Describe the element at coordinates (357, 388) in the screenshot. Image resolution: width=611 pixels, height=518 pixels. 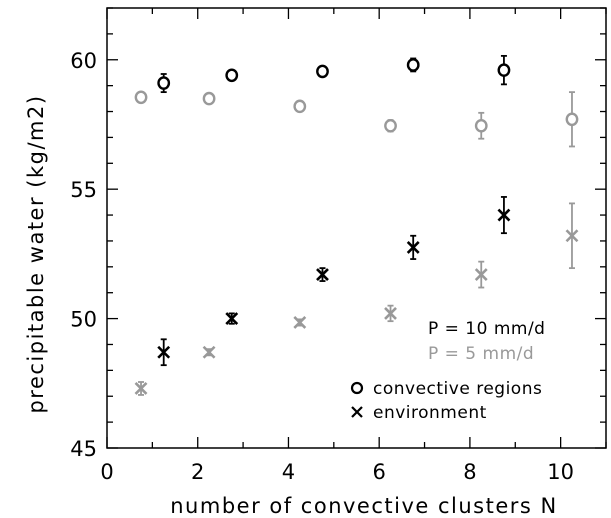
I see `legend-circle-icon` at that location.